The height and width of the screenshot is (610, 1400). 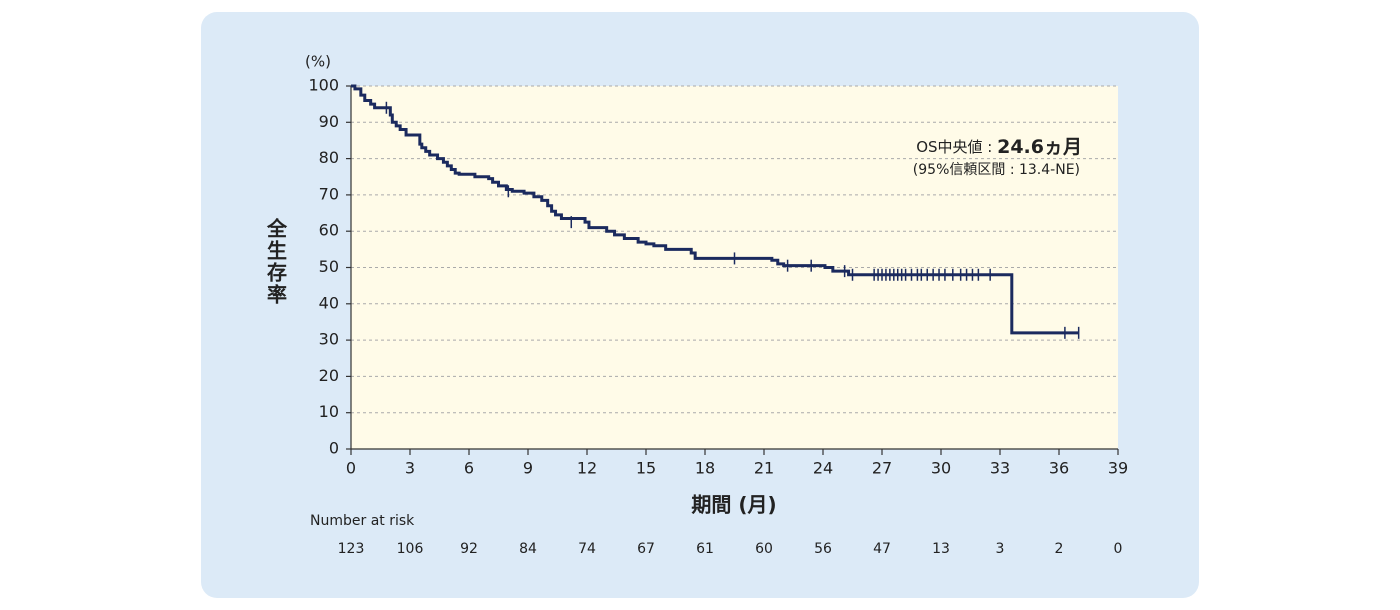 I want to click on x-tick-label: 3, so click(x=410, y=468).